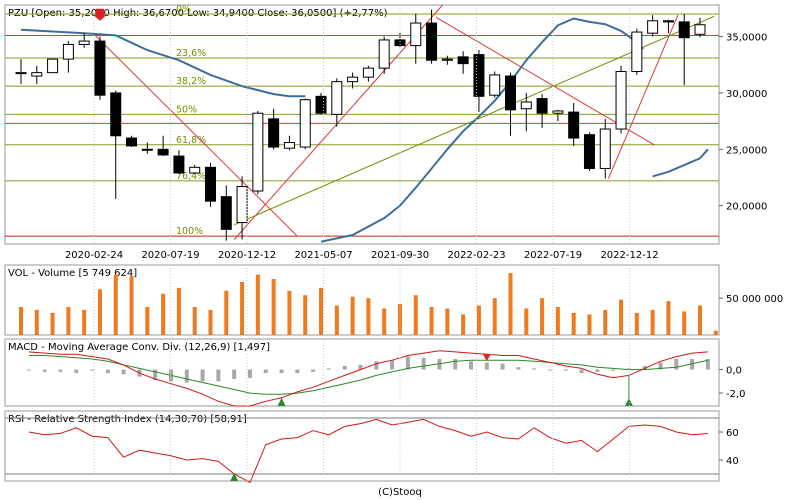 The width and height of the screenshot is (800, 500). What do you see at coordinates (186, 109) in the screenshot?
I see `fib-level-label: 50%` at bounding box center [186, 109].